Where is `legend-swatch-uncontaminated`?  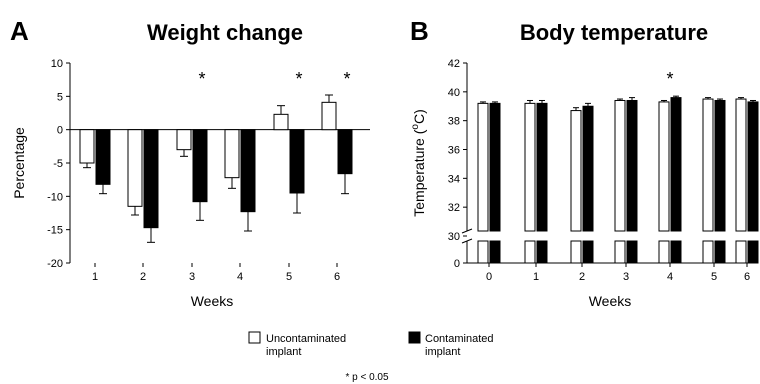 legend-swatch-uncontaminated is located at coordinates (254, 337).